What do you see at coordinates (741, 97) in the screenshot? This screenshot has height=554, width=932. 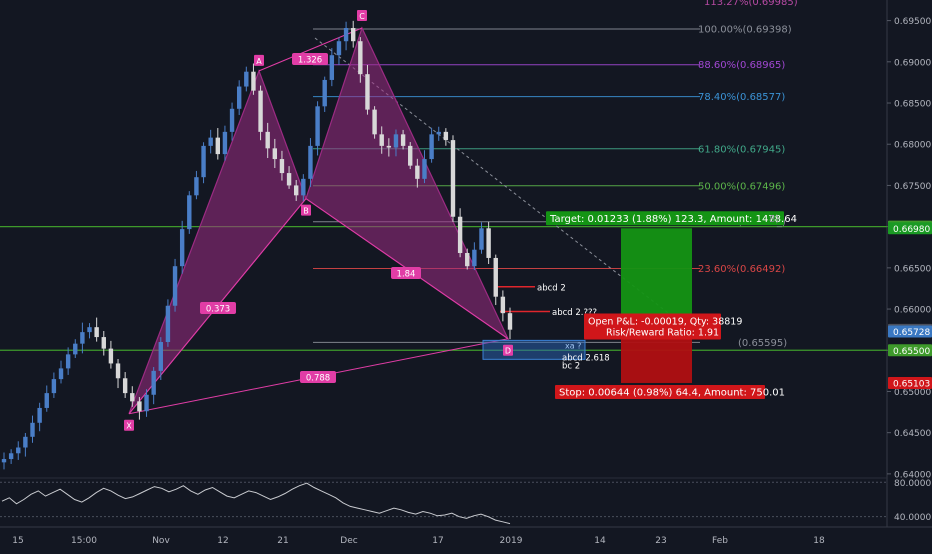 I see `fib-level-label: 78.40%(0.68577)` at bounding box center [741, 97].